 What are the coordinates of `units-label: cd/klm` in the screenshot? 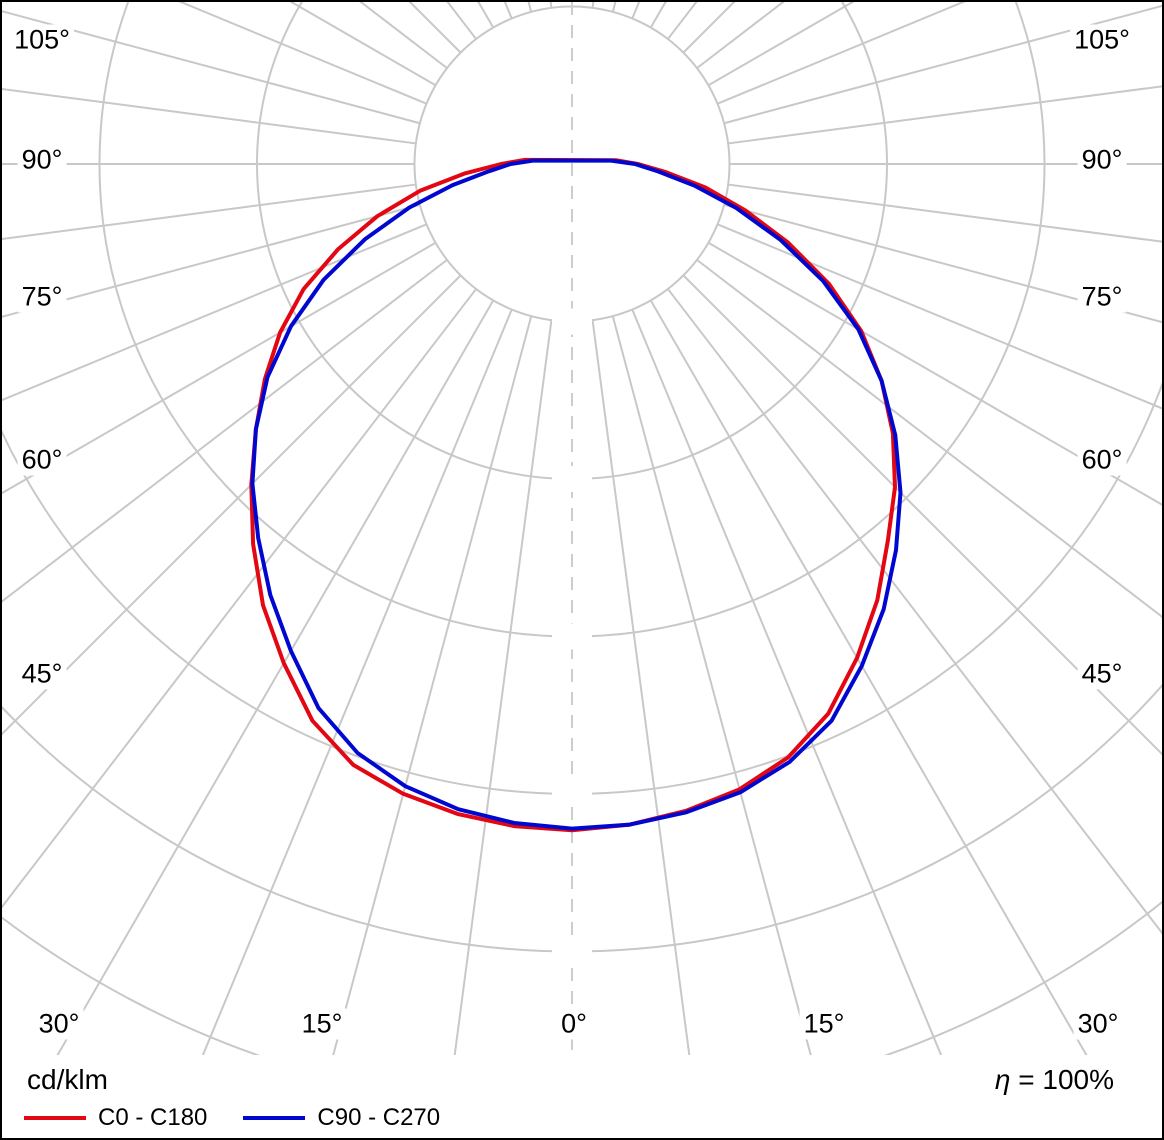 It's located at (67, 1080).